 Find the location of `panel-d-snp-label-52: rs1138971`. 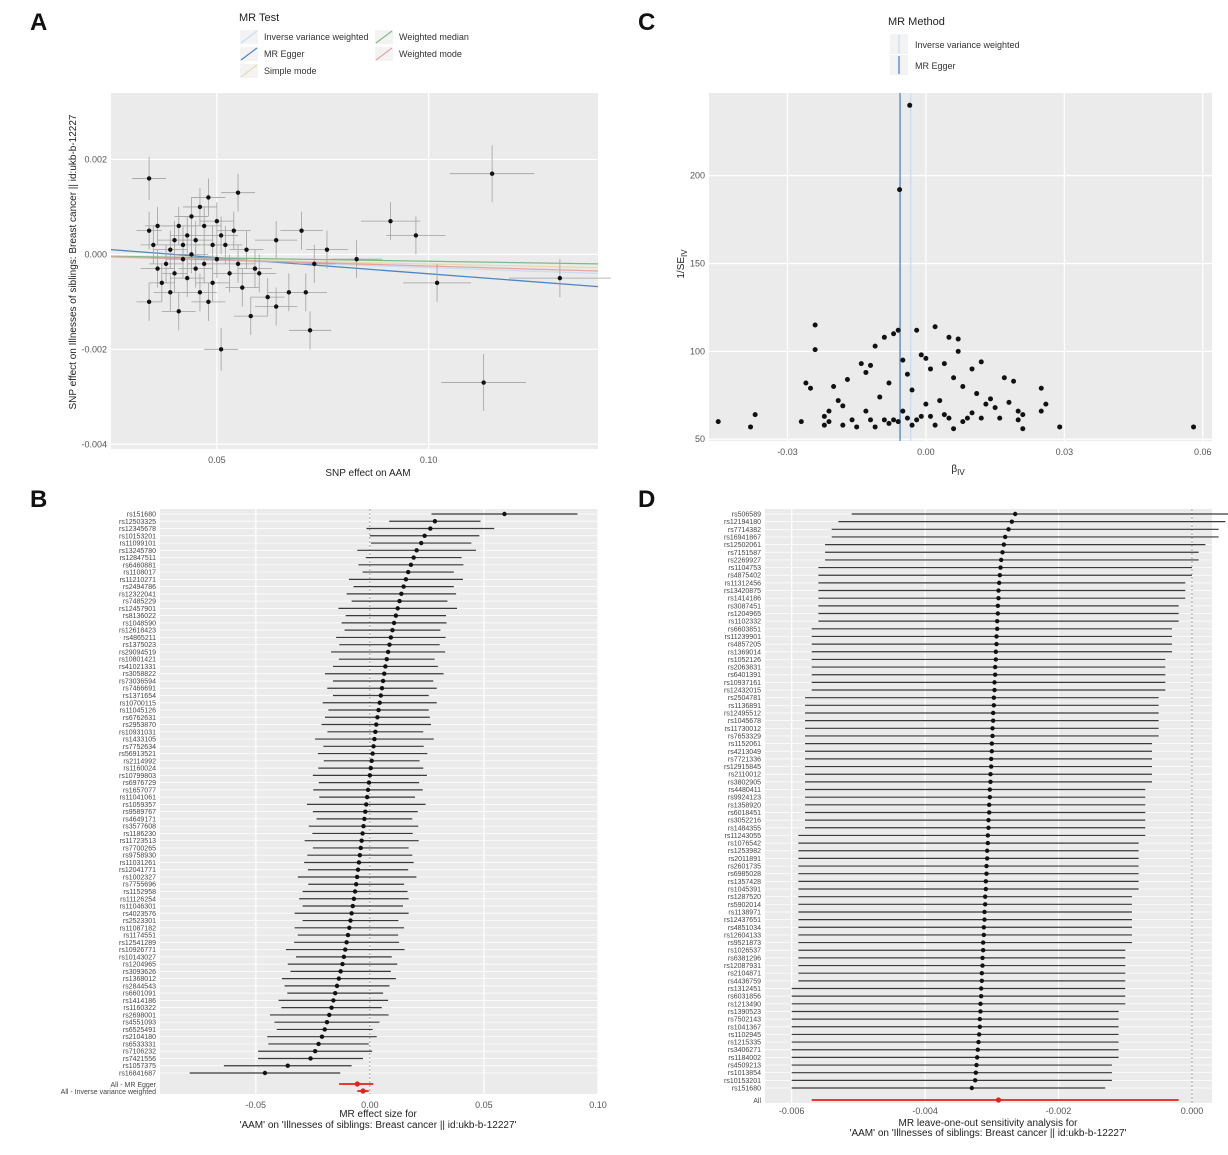

panel-d-snp-label-52: rs1138971 is located at coordinates (744, 912).